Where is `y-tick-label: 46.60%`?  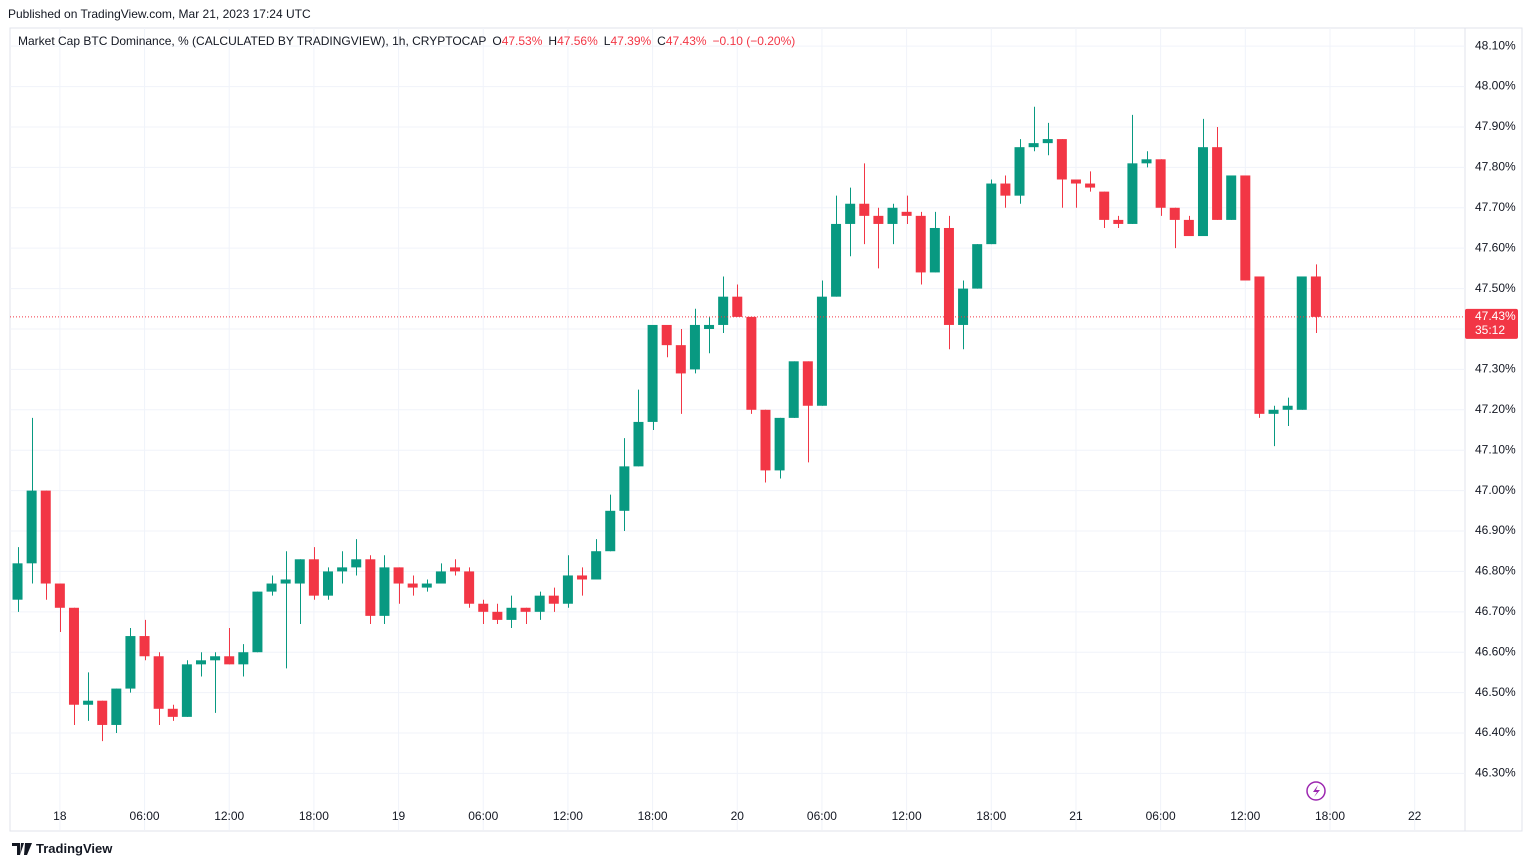
y-tick-label: 46.60% is located at coordinates (1495, 651).